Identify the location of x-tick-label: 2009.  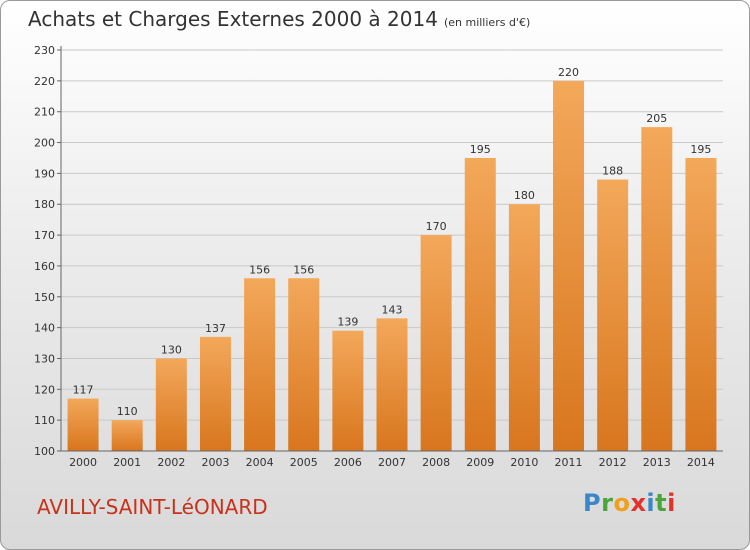
(480, 462).